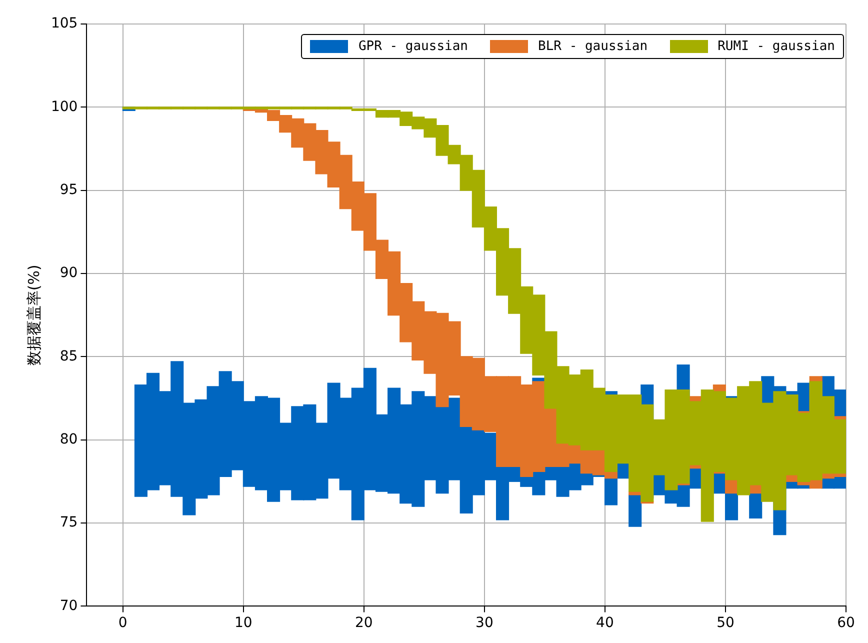 The width and height of the screenshot is (868, 643). What do you see at coordinates (69, 440) in the screenshot?
I see `y-tick-label: 80` at bounding box center [69, 440].